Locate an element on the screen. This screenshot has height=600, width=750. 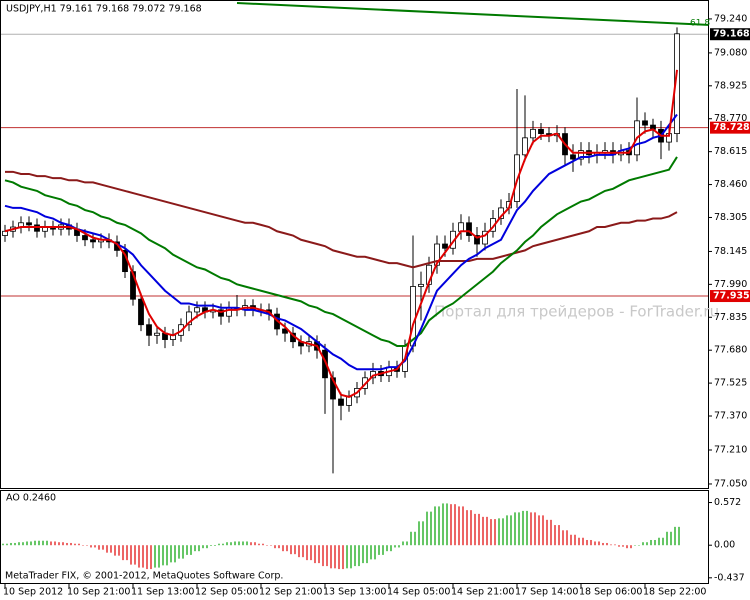
x-tick-label: 13 Sep 13:00 is located at coordinates (354, 592).